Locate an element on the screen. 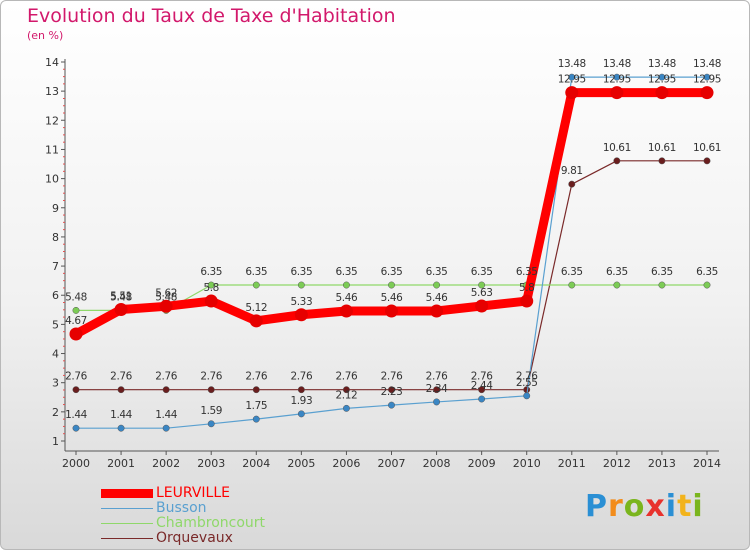  y-tick-label: 2 is located at coordinates (55, 412).